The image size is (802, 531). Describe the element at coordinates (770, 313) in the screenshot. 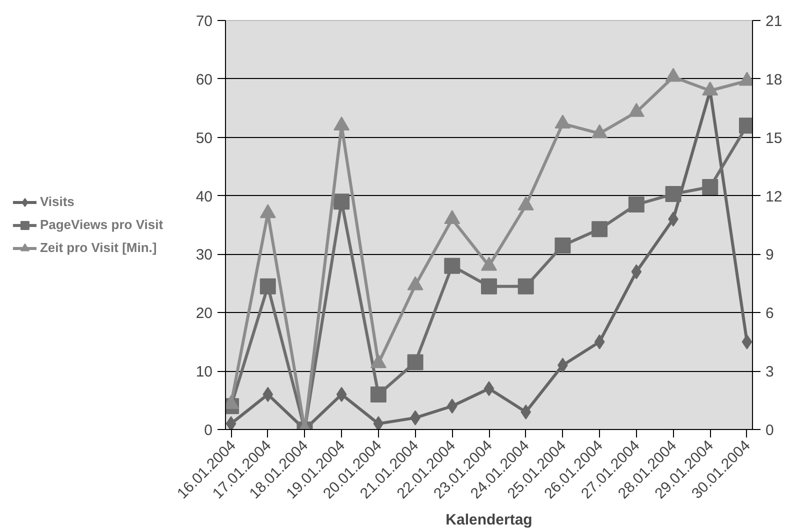

I see `y2-tick-label: 6` at that location.